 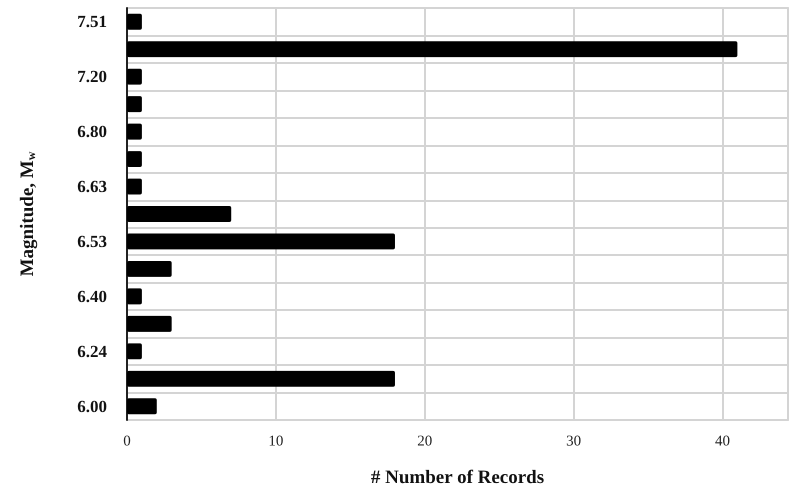 What do you see at coordinates (574, 442) in the screenshot?
I see `x-tick-label: 30` at bounding box center [574, 442].